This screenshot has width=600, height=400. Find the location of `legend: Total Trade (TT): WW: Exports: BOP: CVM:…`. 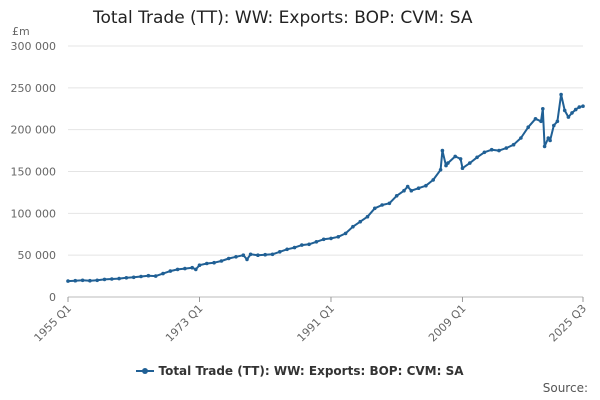

legend: Total Trade (TT): WW: Exports: BOP: CVM:… is located at coordinates (300, 371).